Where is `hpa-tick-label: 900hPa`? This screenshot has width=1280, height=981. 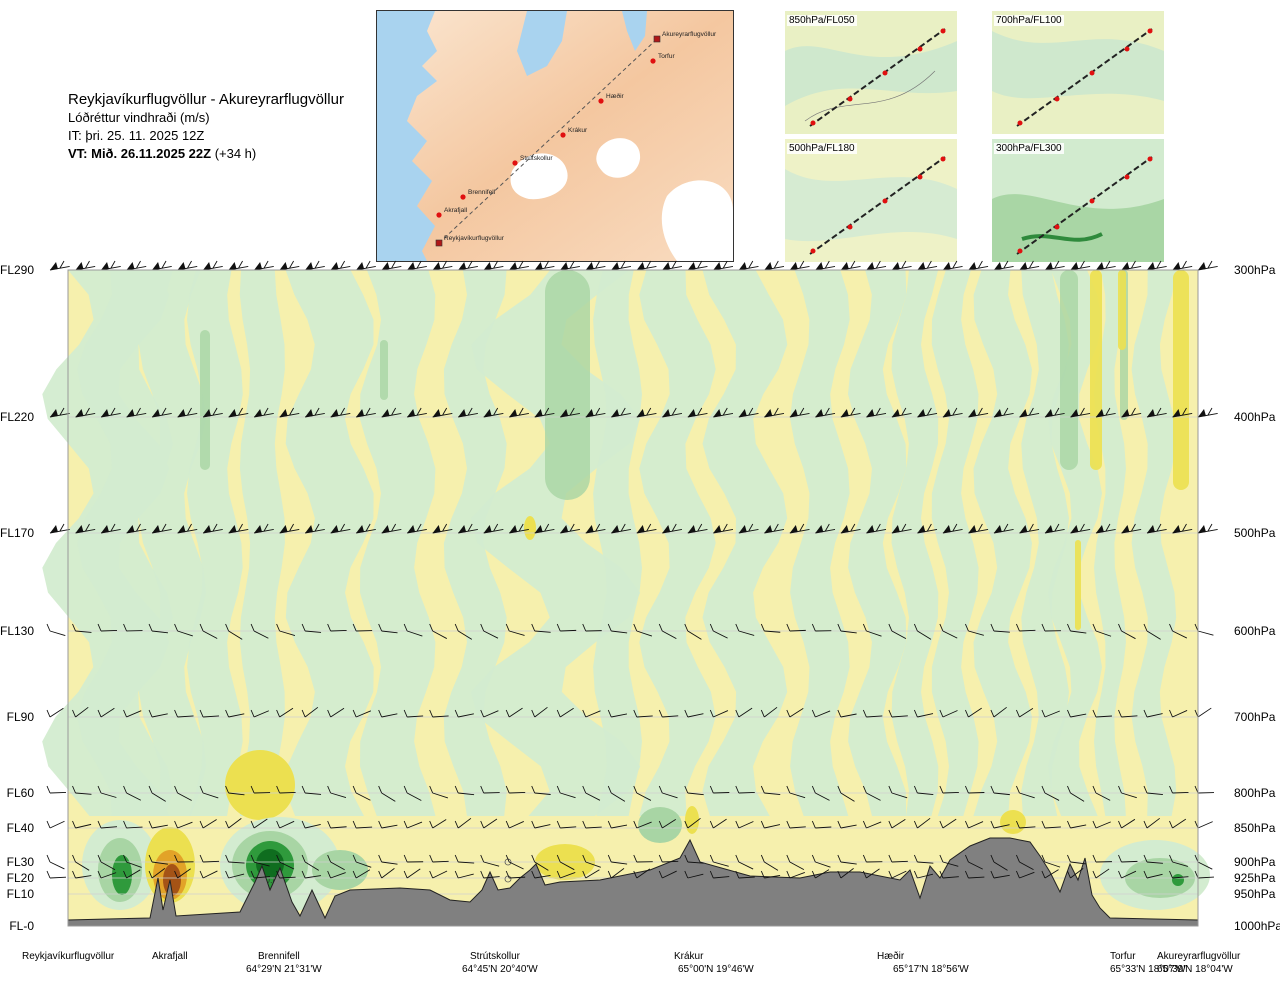
hpa-tick-label: 900hPa is located at coordinates (1255, 862).